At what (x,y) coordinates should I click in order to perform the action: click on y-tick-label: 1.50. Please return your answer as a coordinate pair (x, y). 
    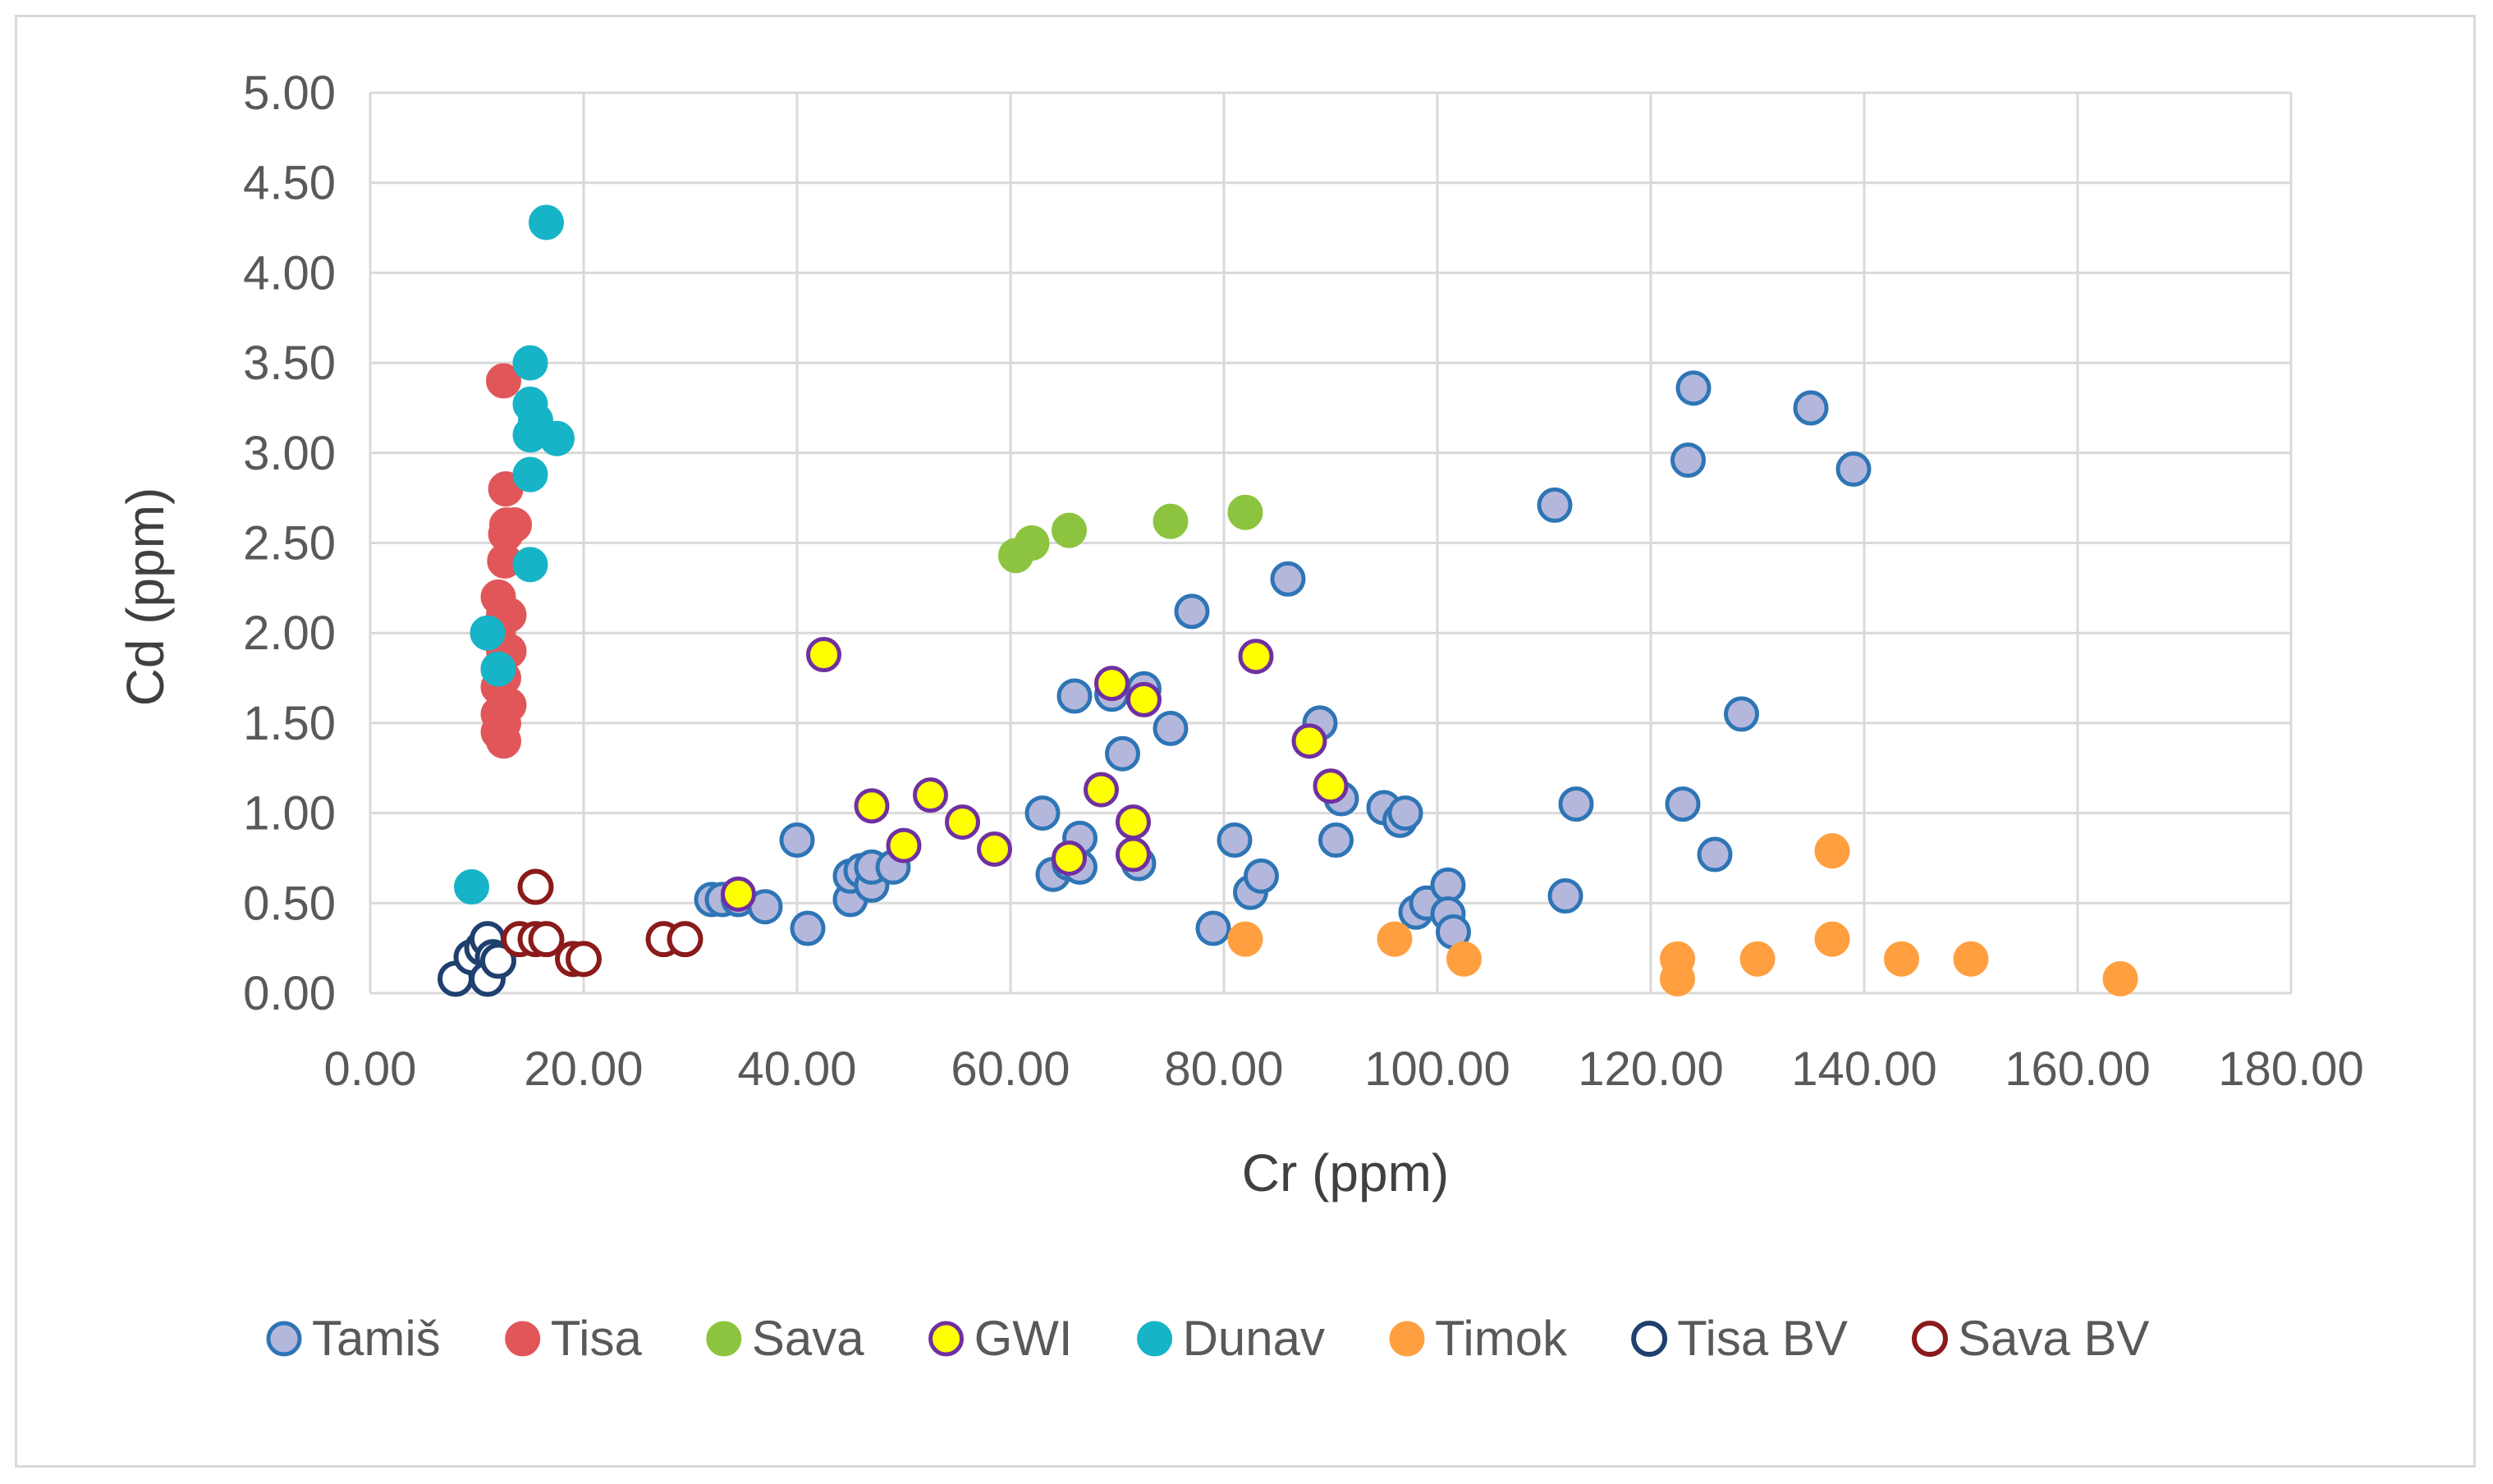
    Looking at the image, I should click on (289, 723).